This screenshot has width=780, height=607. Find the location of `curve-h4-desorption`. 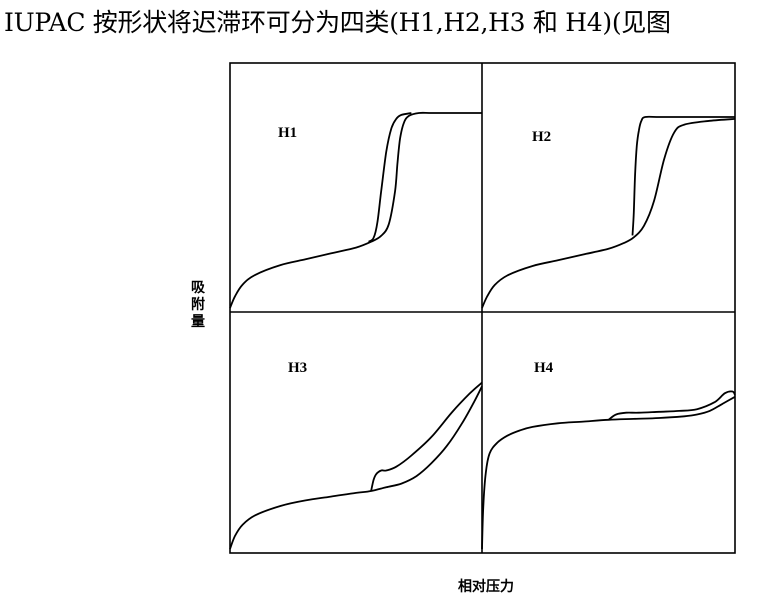

curve-h4-desorption is located at coordinates (671, 405).